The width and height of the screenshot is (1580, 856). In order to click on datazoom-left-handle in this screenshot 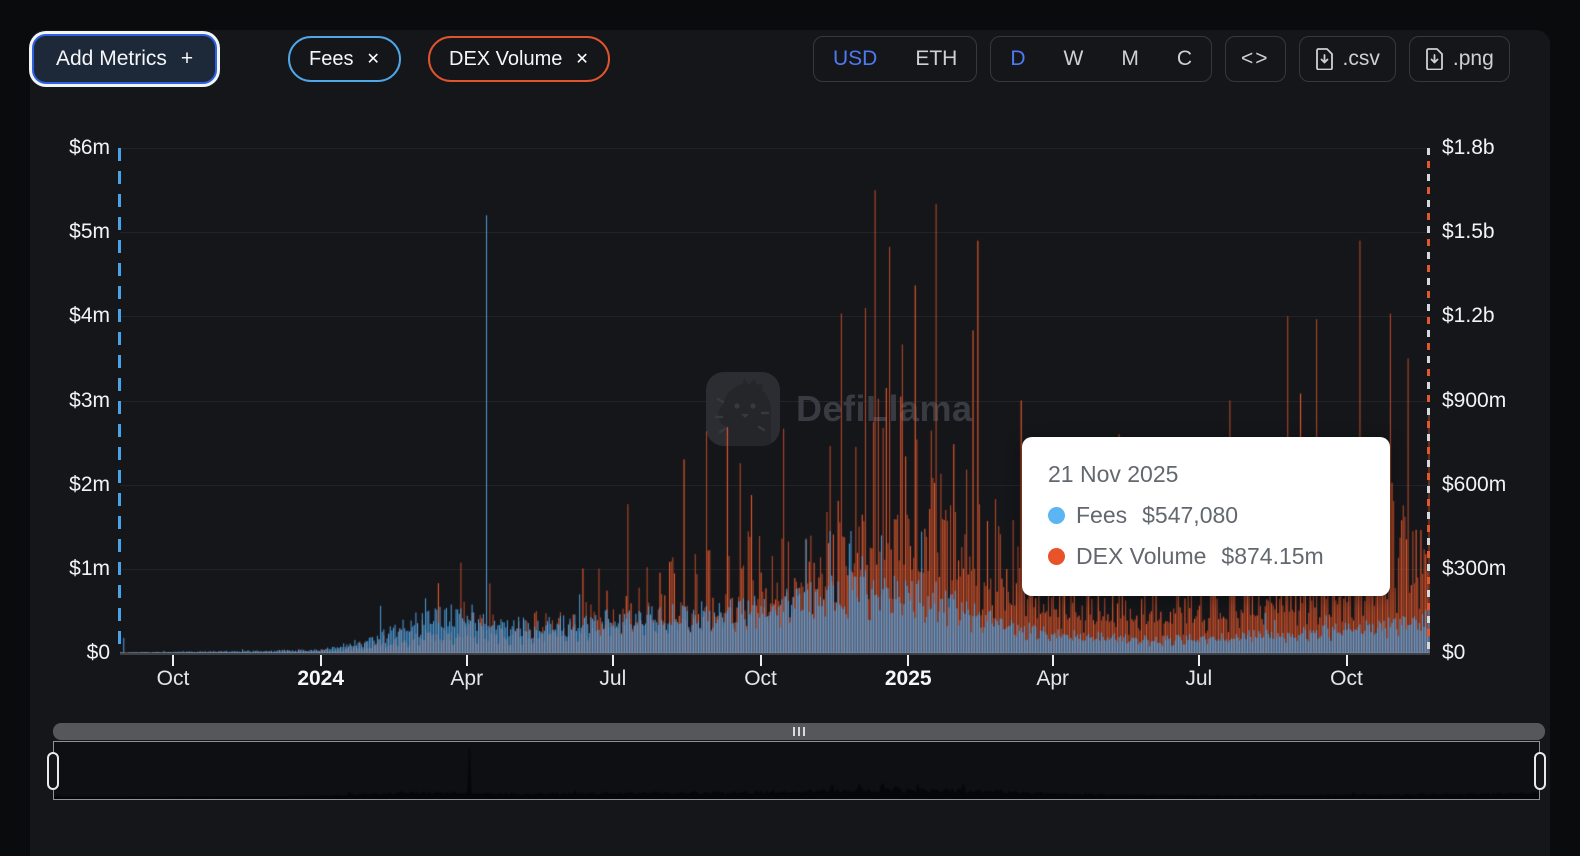, I will do `click(53, 770)`.